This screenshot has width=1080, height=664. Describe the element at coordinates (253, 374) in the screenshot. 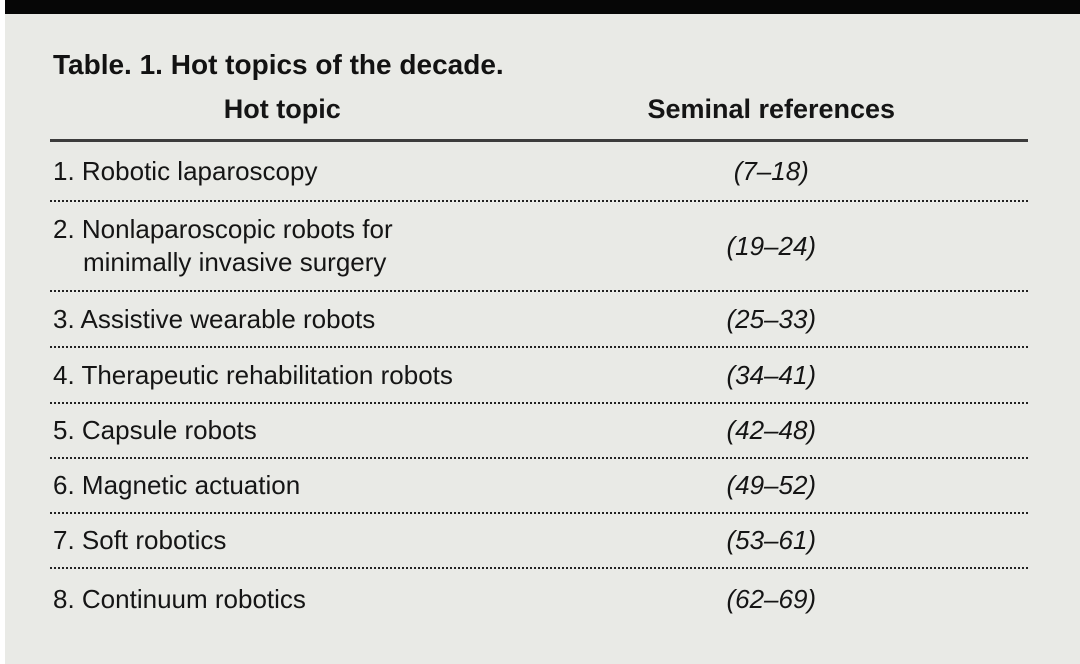

I see `topic-cell: 4. Therapeutic rehabilitation robots` at that location.